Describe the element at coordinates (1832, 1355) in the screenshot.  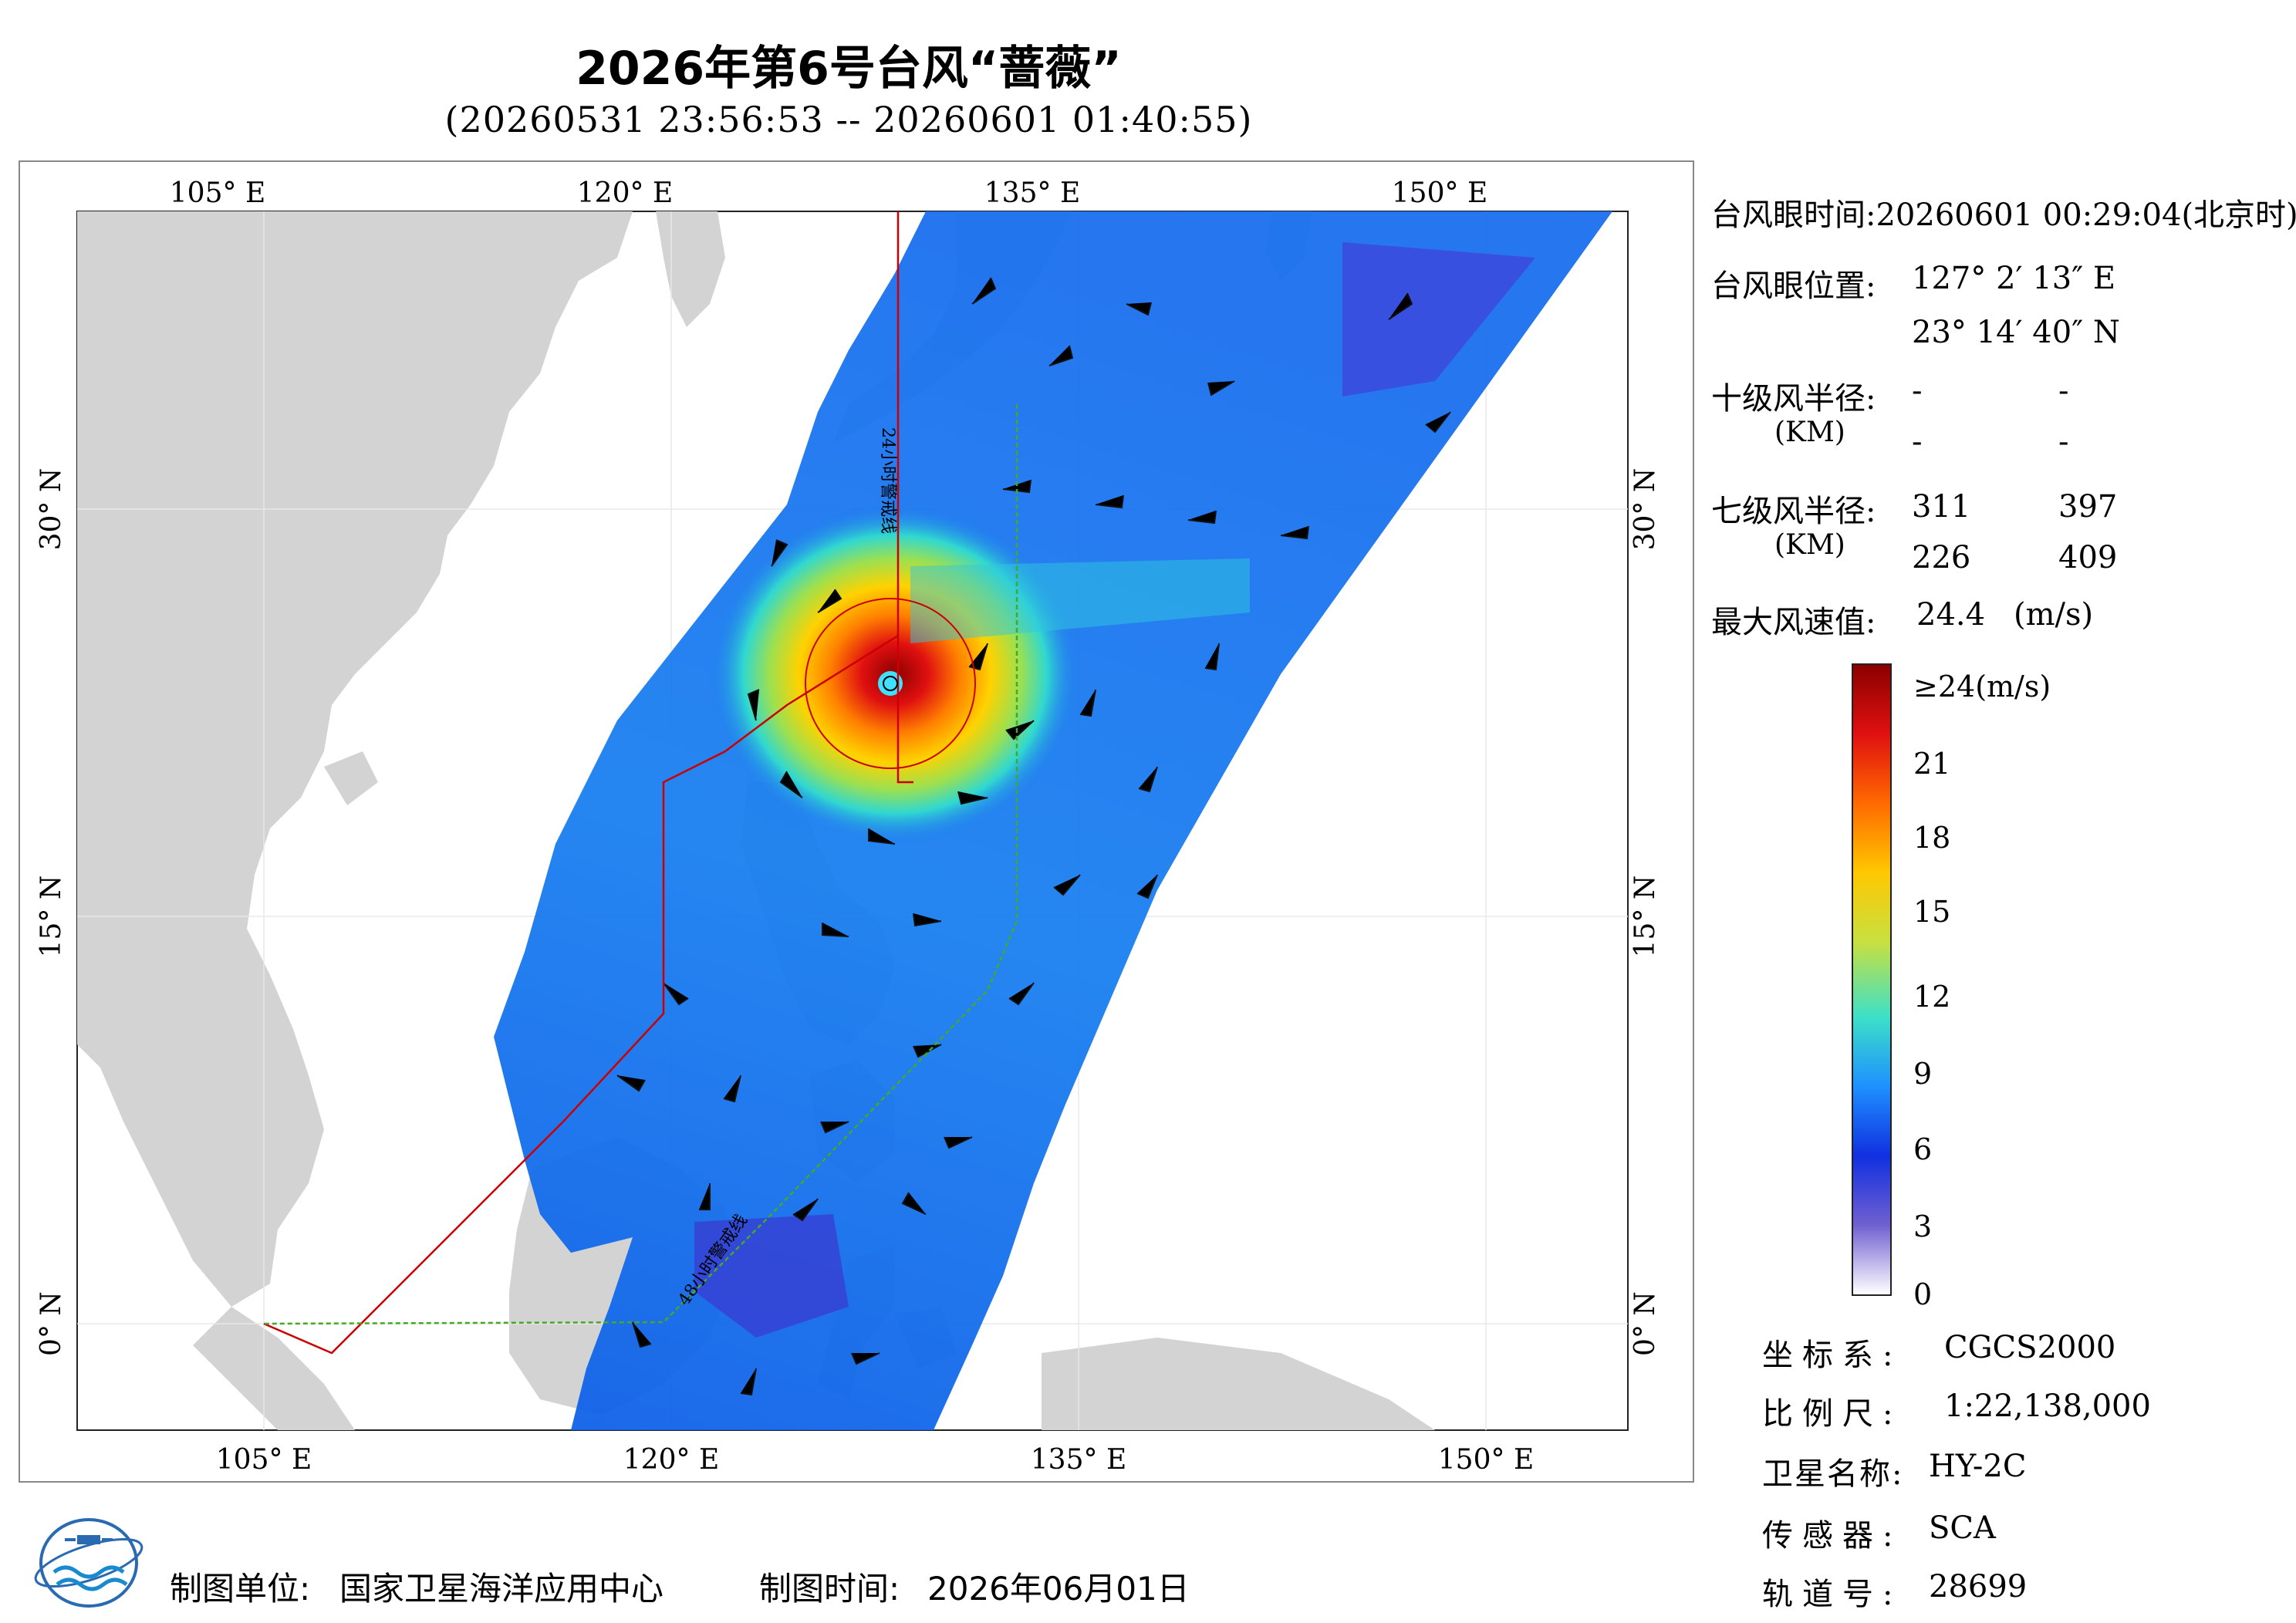
I see `crs-label: 坐标系:` at that location.